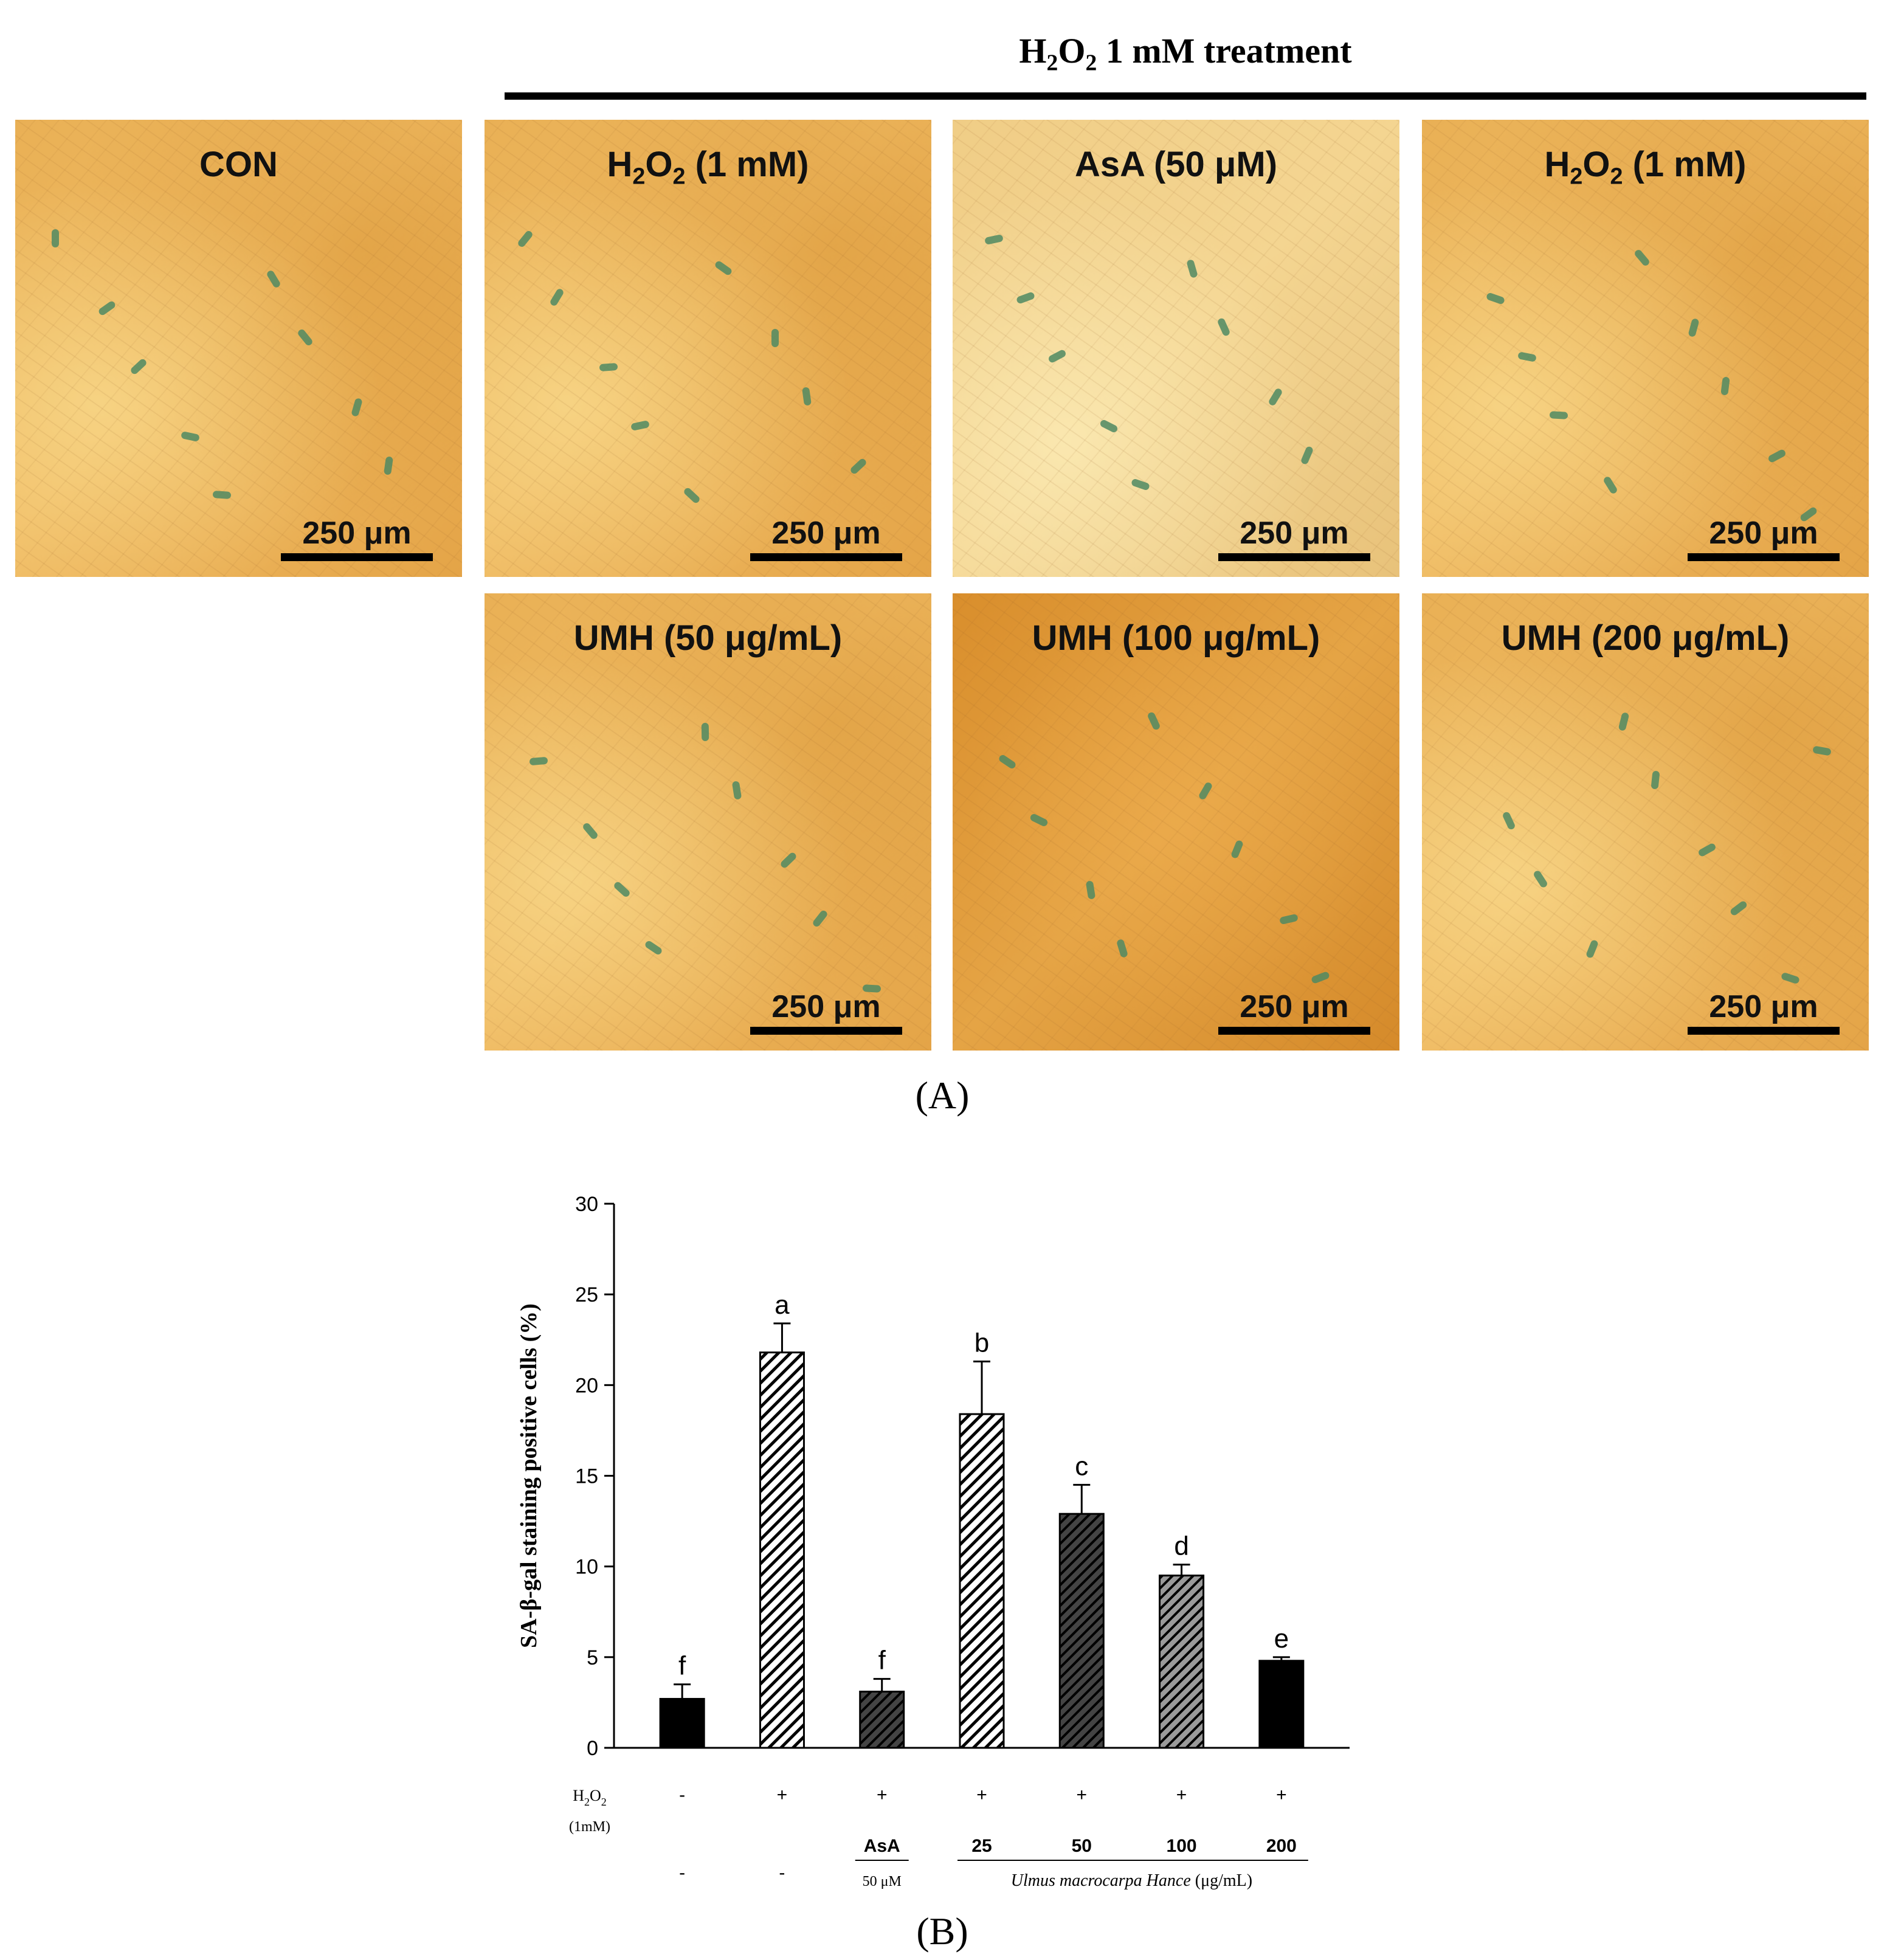 This screenshot has height=1960, width=1887. Describe the element at coordinates (1081, 1466) in the screenshot. I see `significance-letter: c` at that location.